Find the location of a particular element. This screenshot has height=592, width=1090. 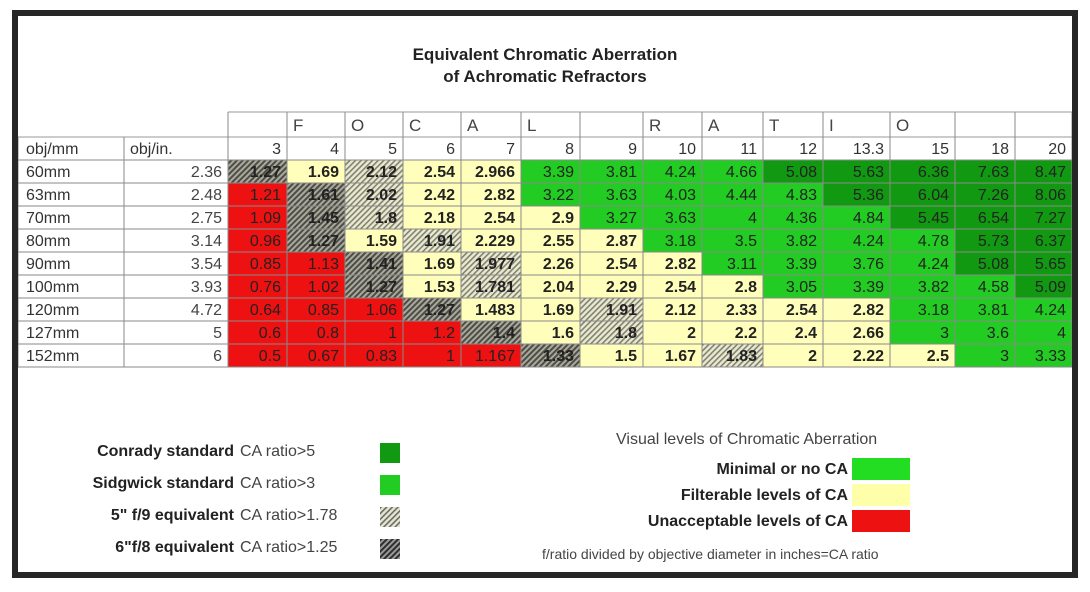

ca-value-label: 3.6 is located at coordinates (998, 333).